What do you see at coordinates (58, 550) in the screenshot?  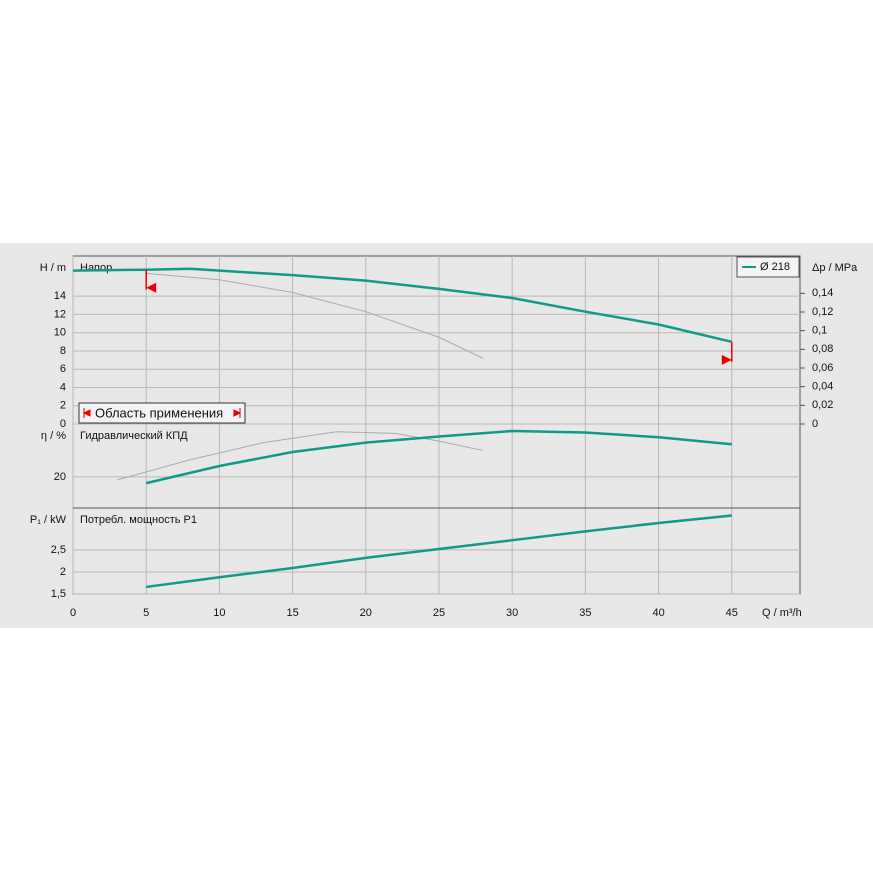 I see `y-tick-label: 2,5` at bounding box center [58, 550].